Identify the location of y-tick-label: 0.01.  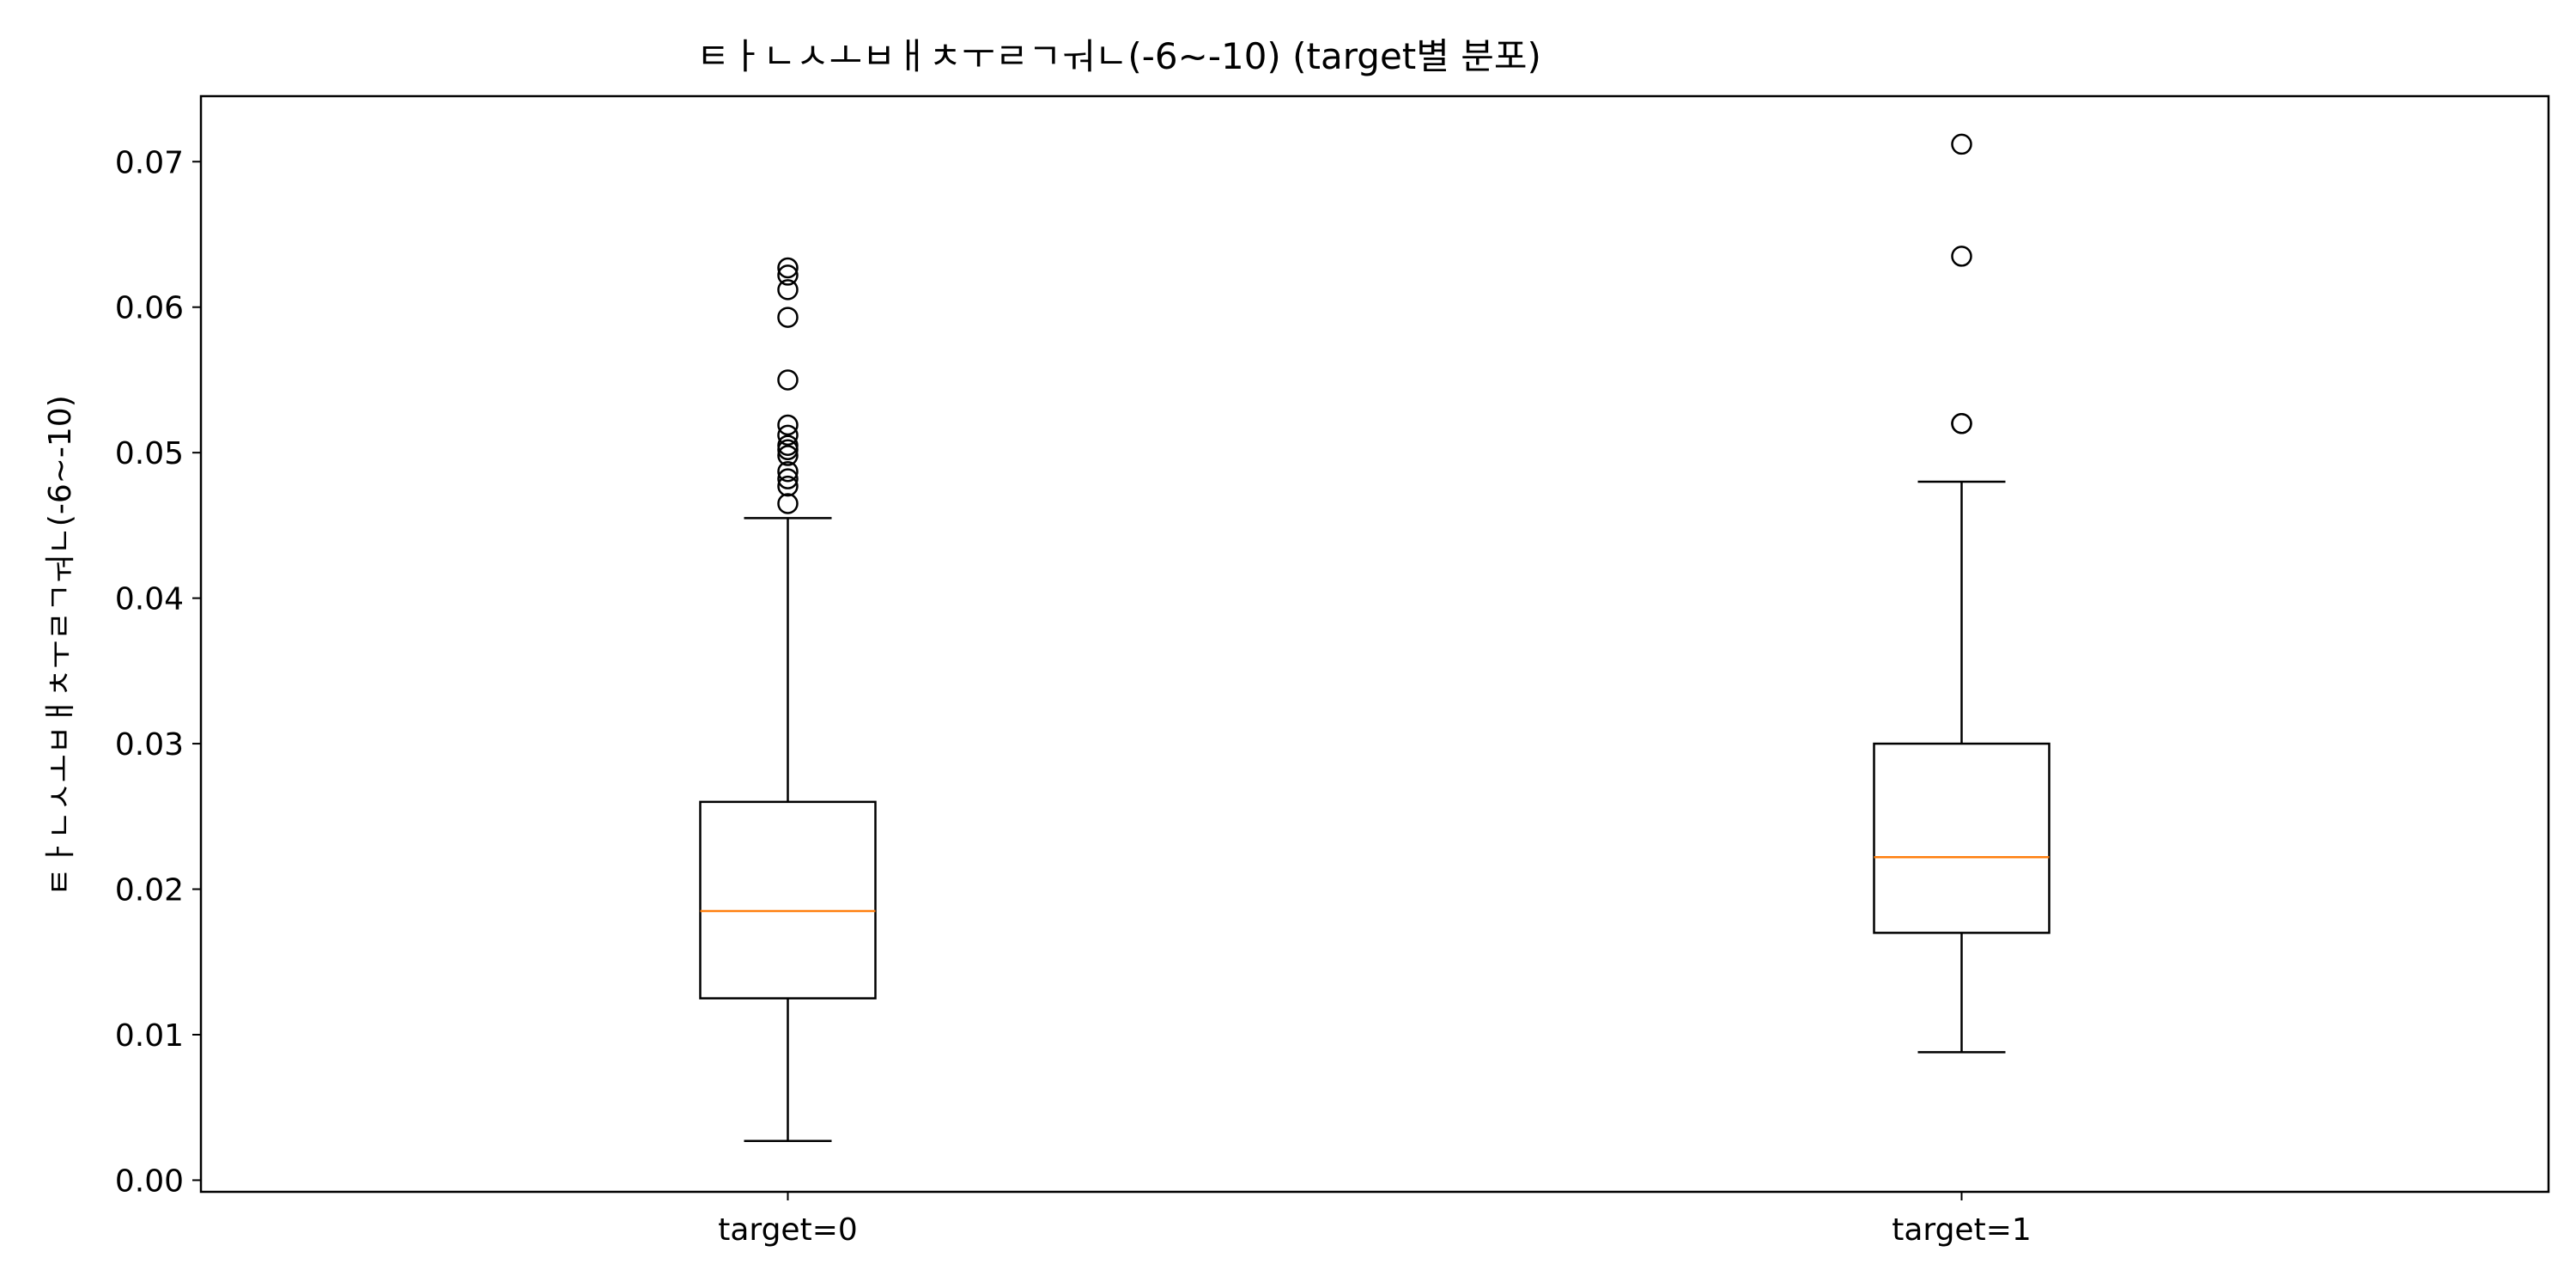
(149, 1036).